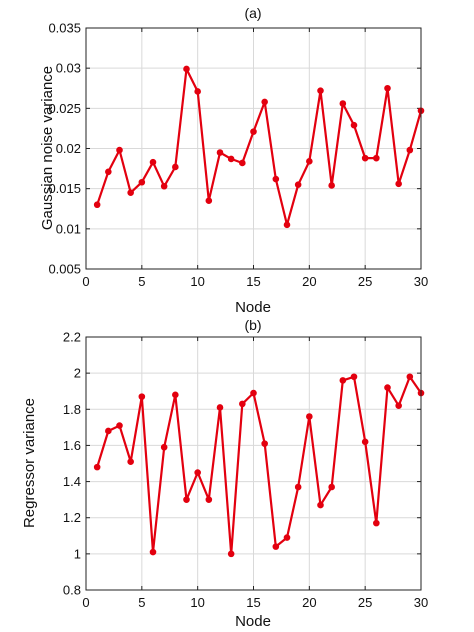 This screenshot has width=474, height=632. What do you see at coordinates (253, 602) in the screenshot?
I see `panel-b-xtick-label: 15` at bounding box center [253, 602].